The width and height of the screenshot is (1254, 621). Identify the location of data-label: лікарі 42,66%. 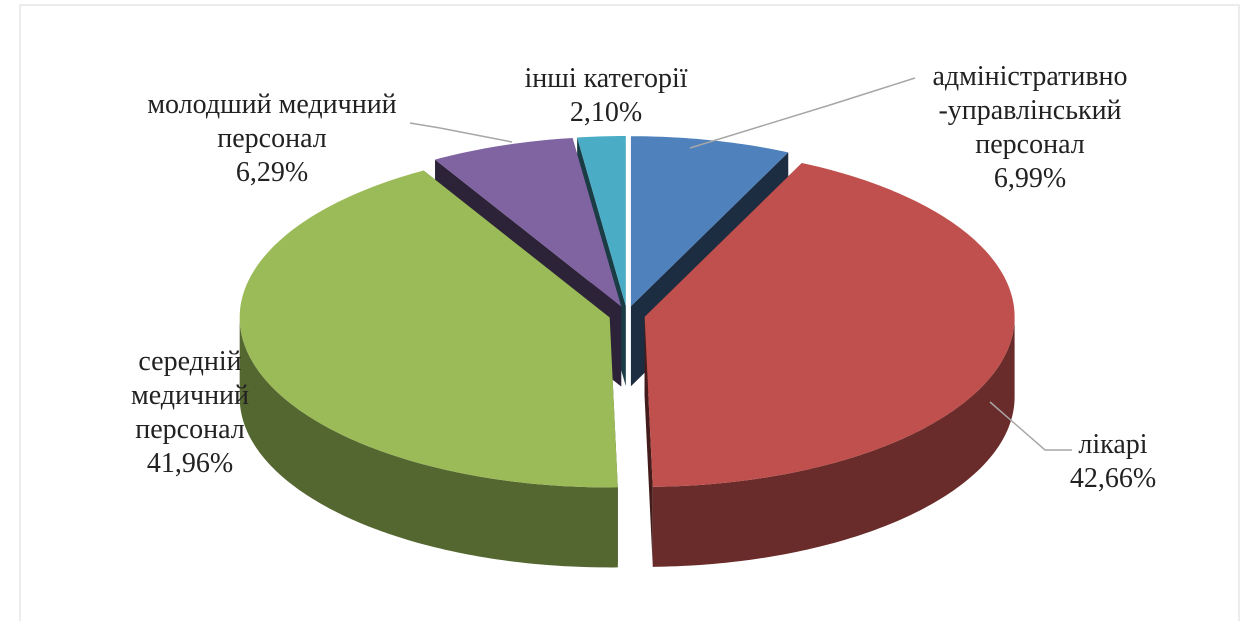
(1113, 462).